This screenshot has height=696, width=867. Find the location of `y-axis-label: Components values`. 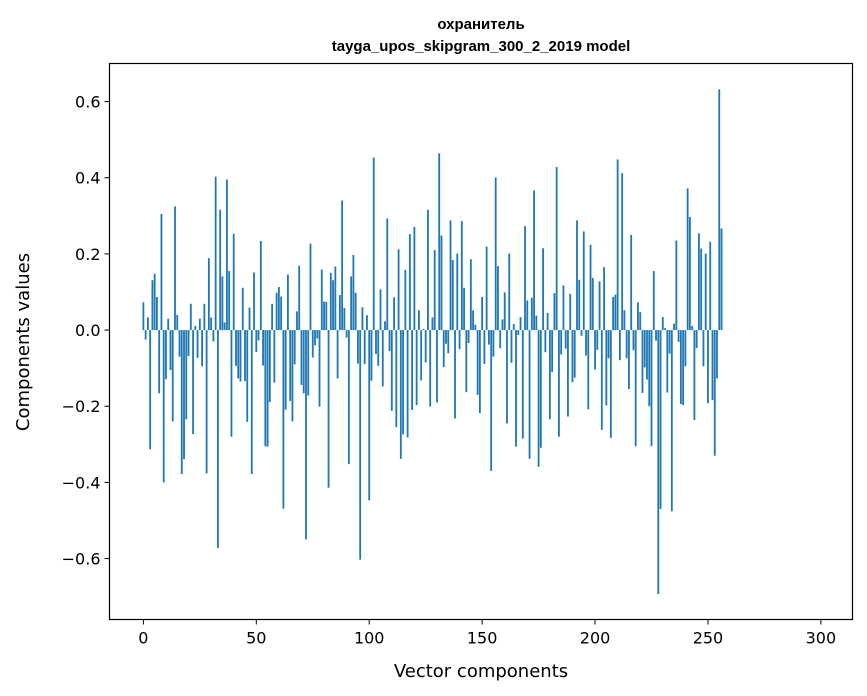

y-axis-label: Components values is located at coordinates (23, 342).